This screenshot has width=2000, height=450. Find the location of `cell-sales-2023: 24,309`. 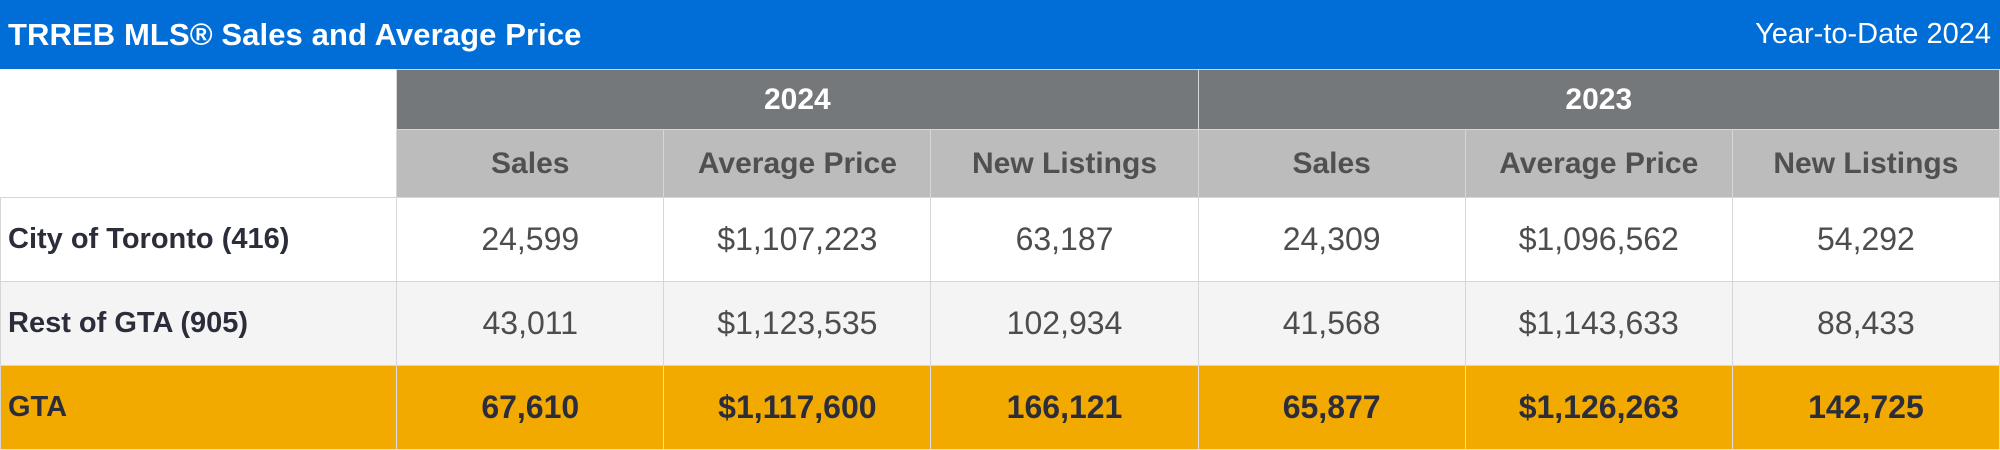

cell-sales-2023: 24,309 is located at coordinates (1331, 239).